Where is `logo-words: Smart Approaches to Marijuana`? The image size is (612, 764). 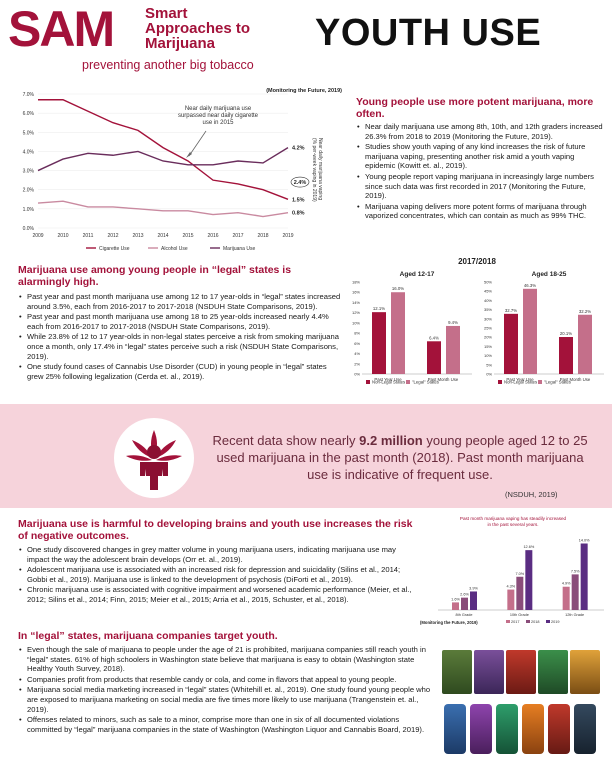 logo-words: Smart Approaches to Marijuana is located at coordinates (197, 28).